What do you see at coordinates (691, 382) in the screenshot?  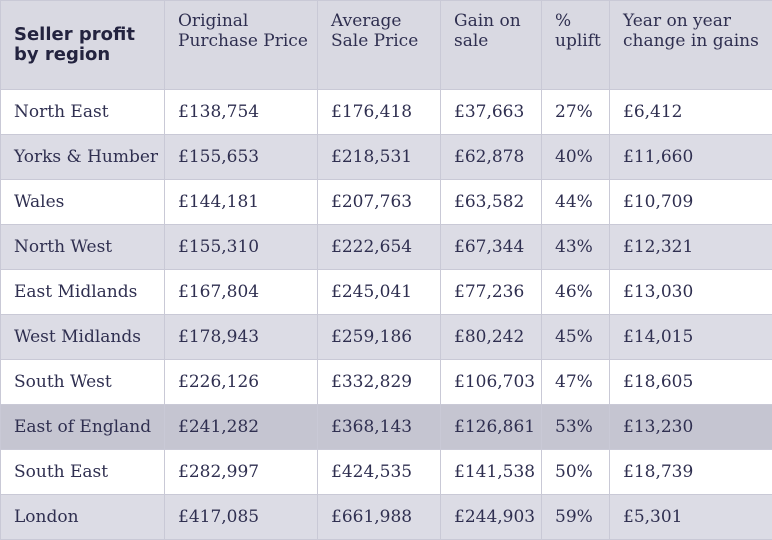 I see `cell-yoy-change: £18,605` at bounding box center [691, 382].